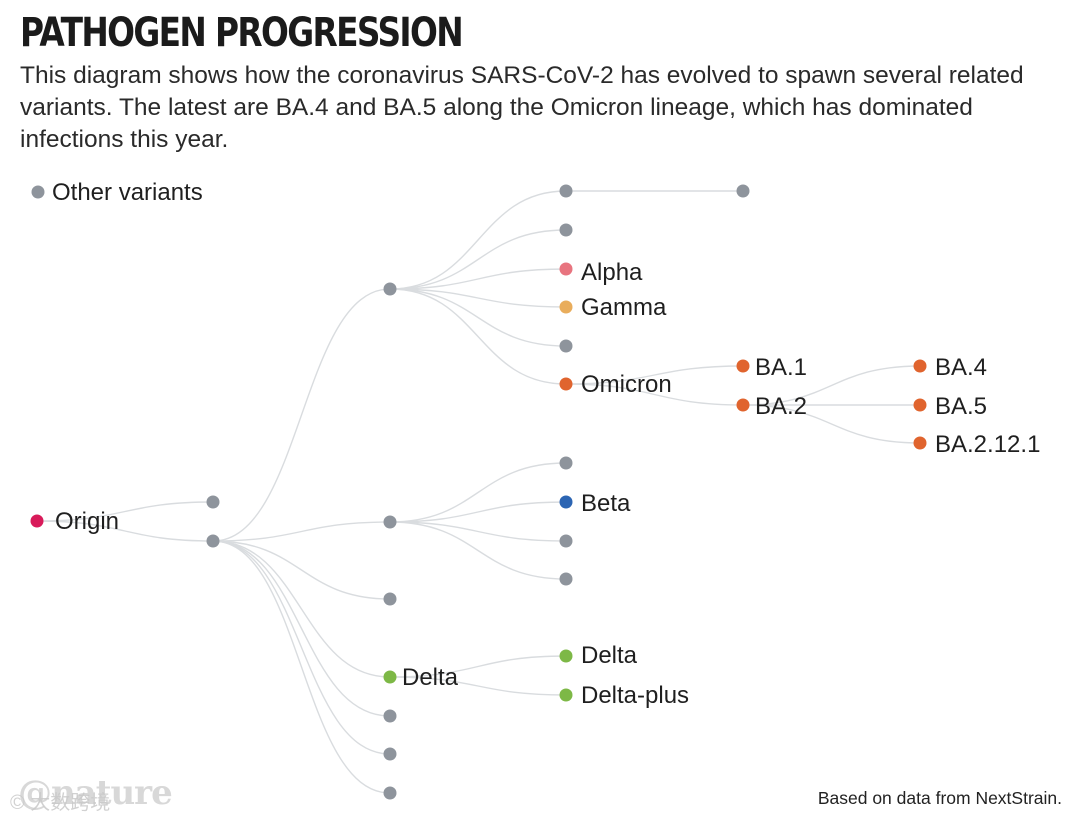 Image resolution: width=1080 pixels, height=823 pixels. Describe the element at coordinates (566, 269) in the screenshot. I see `node-alpha` at that location.